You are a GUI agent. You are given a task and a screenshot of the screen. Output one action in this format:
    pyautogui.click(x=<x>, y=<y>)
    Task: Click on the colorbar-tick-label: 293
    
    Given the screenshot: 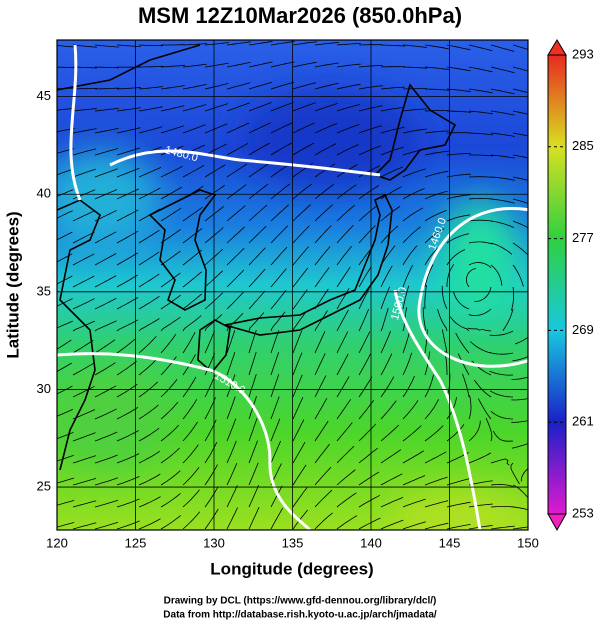 What is the action you would take?
    pyautogui.click(x=583, y=53)
    